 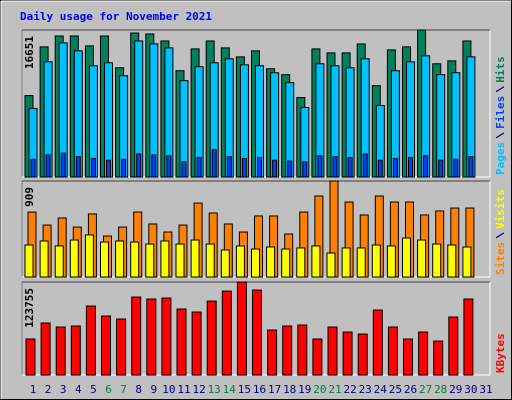 I want to click on y-tick-label: 16651, so click(x=29, y=52).